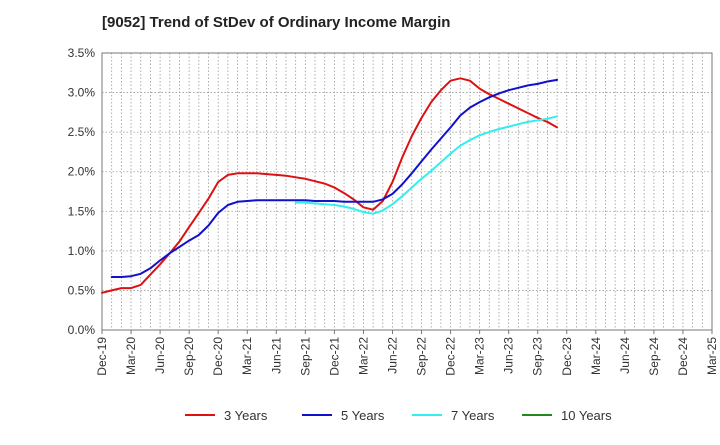 The width and height of the screenshot is (720, 445). What do you see at coordinates (276, 355) in the screenshot?
I see `x-tick-label: Jun-21` at bounding box center [276, 355].